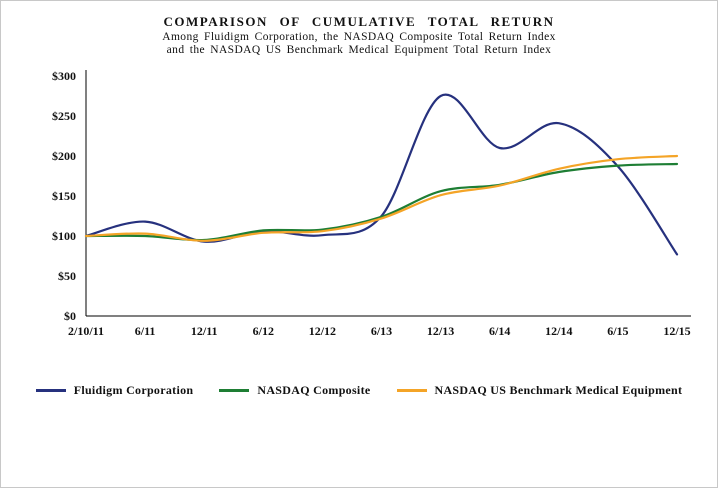 This screenshot has height=488, width=718. I want to click on svg-text: 6/12, so click(263, 331).